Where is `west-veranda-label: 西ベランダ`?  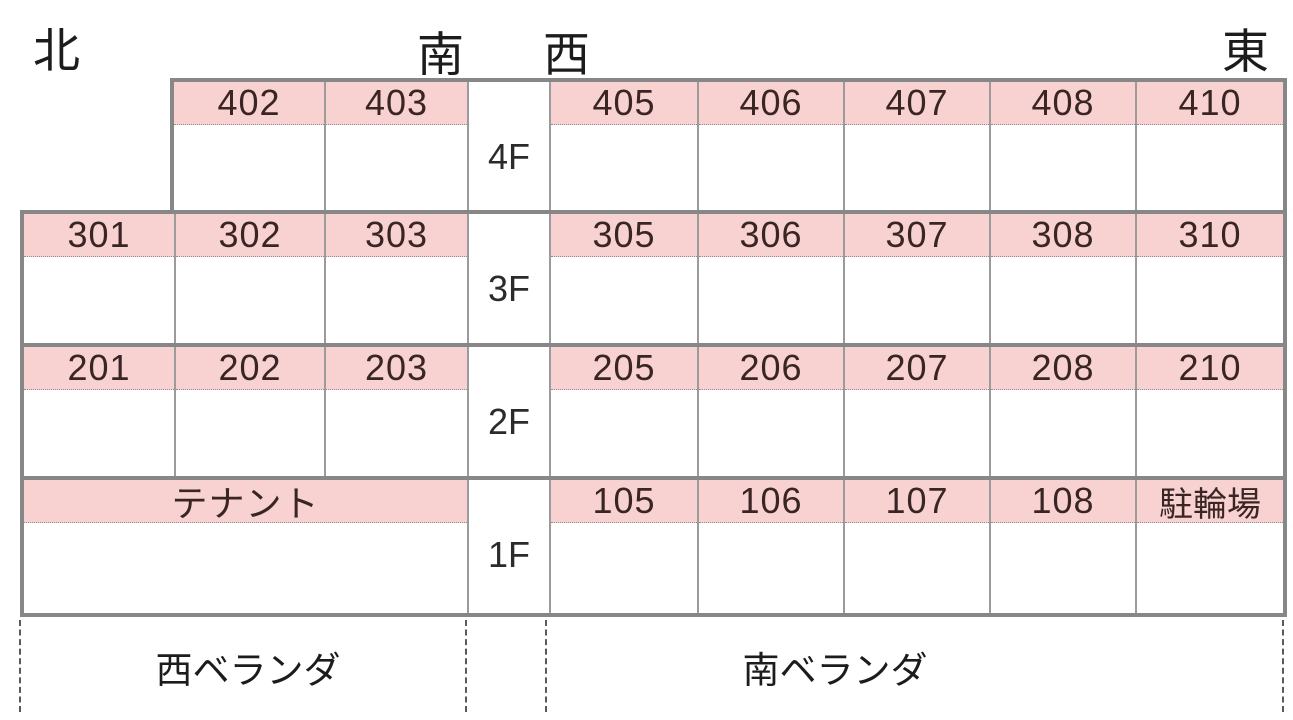
west-veranda-label: 西ベランダ is located at coordinates (248, 670).